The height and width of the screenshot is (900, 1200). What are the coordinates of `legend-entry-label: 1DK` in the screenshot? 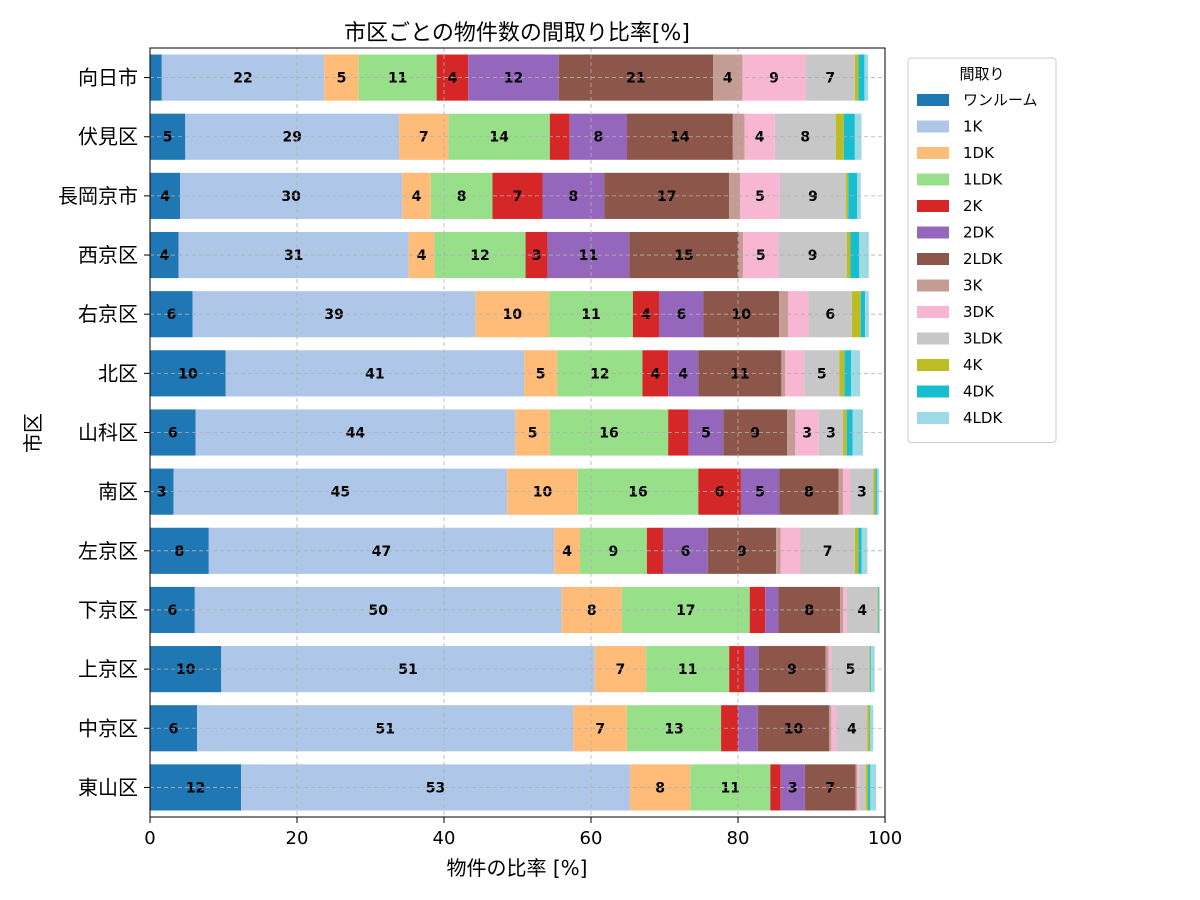 It's located at (979, 153).